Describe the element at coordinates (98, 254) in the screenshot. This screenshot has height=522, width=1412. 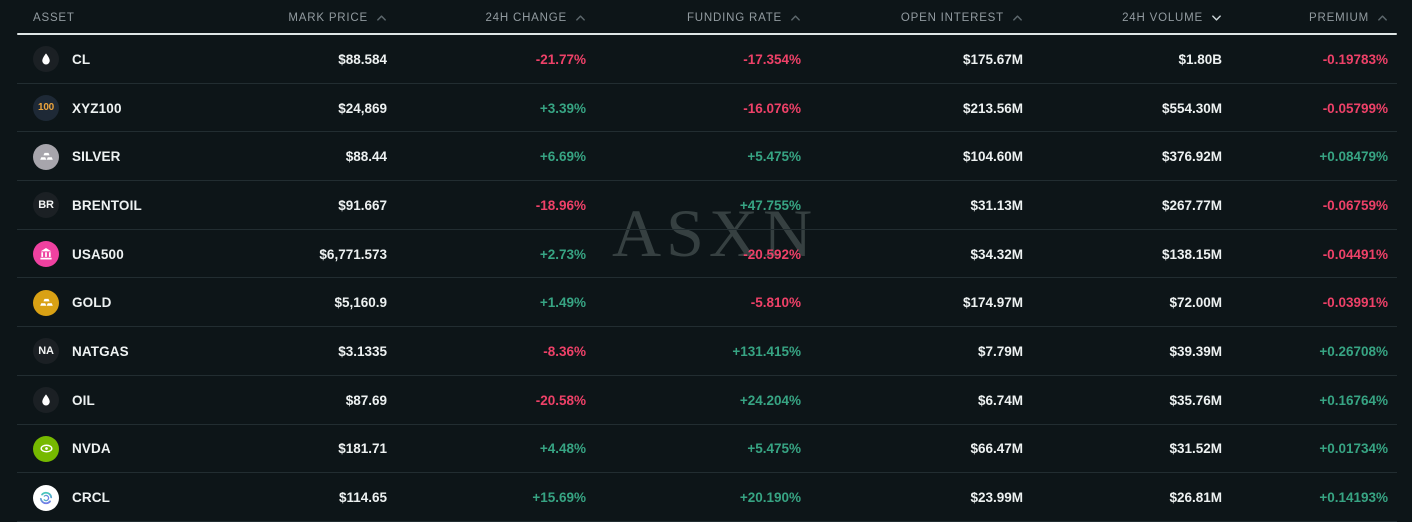
I see `asset-symbol: USA500` at that location.